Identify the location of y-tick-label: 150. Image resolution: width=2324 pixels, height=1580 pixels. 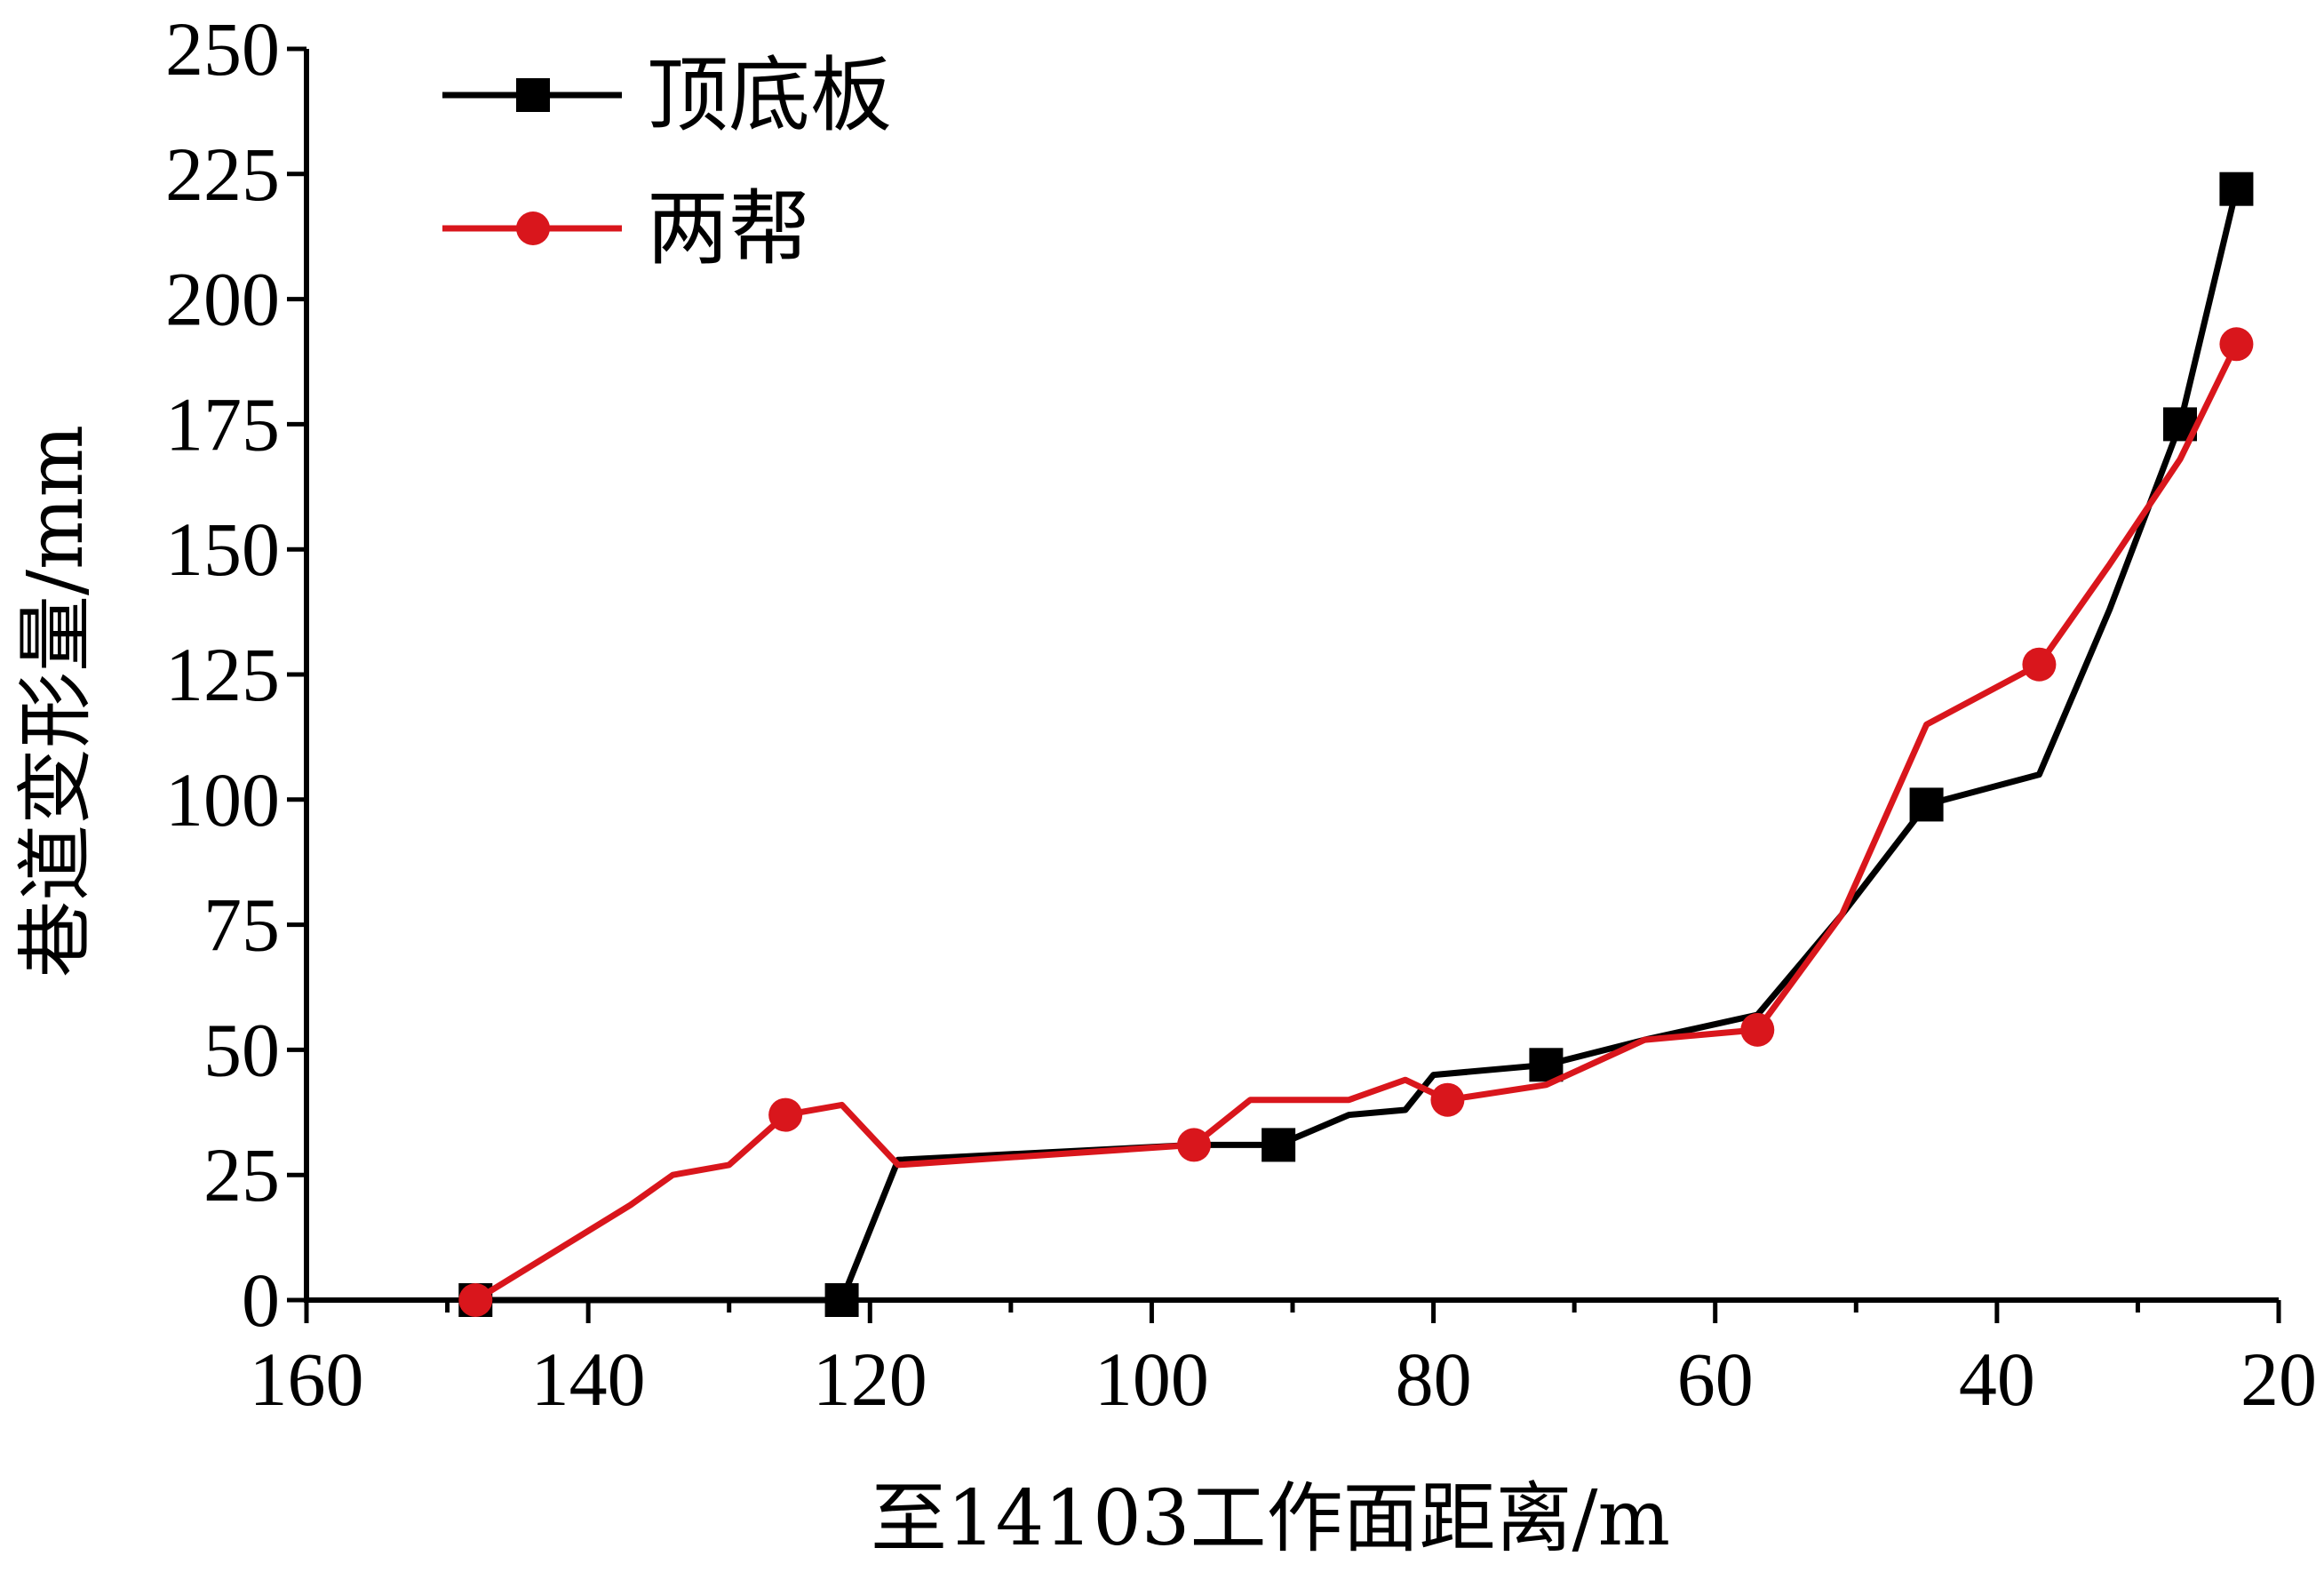
(222, 549).